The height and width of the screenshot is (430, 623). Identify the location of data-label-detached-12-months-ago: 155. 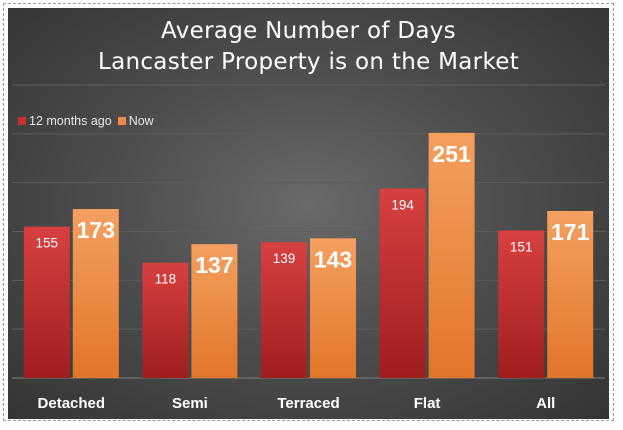
(47, 243).